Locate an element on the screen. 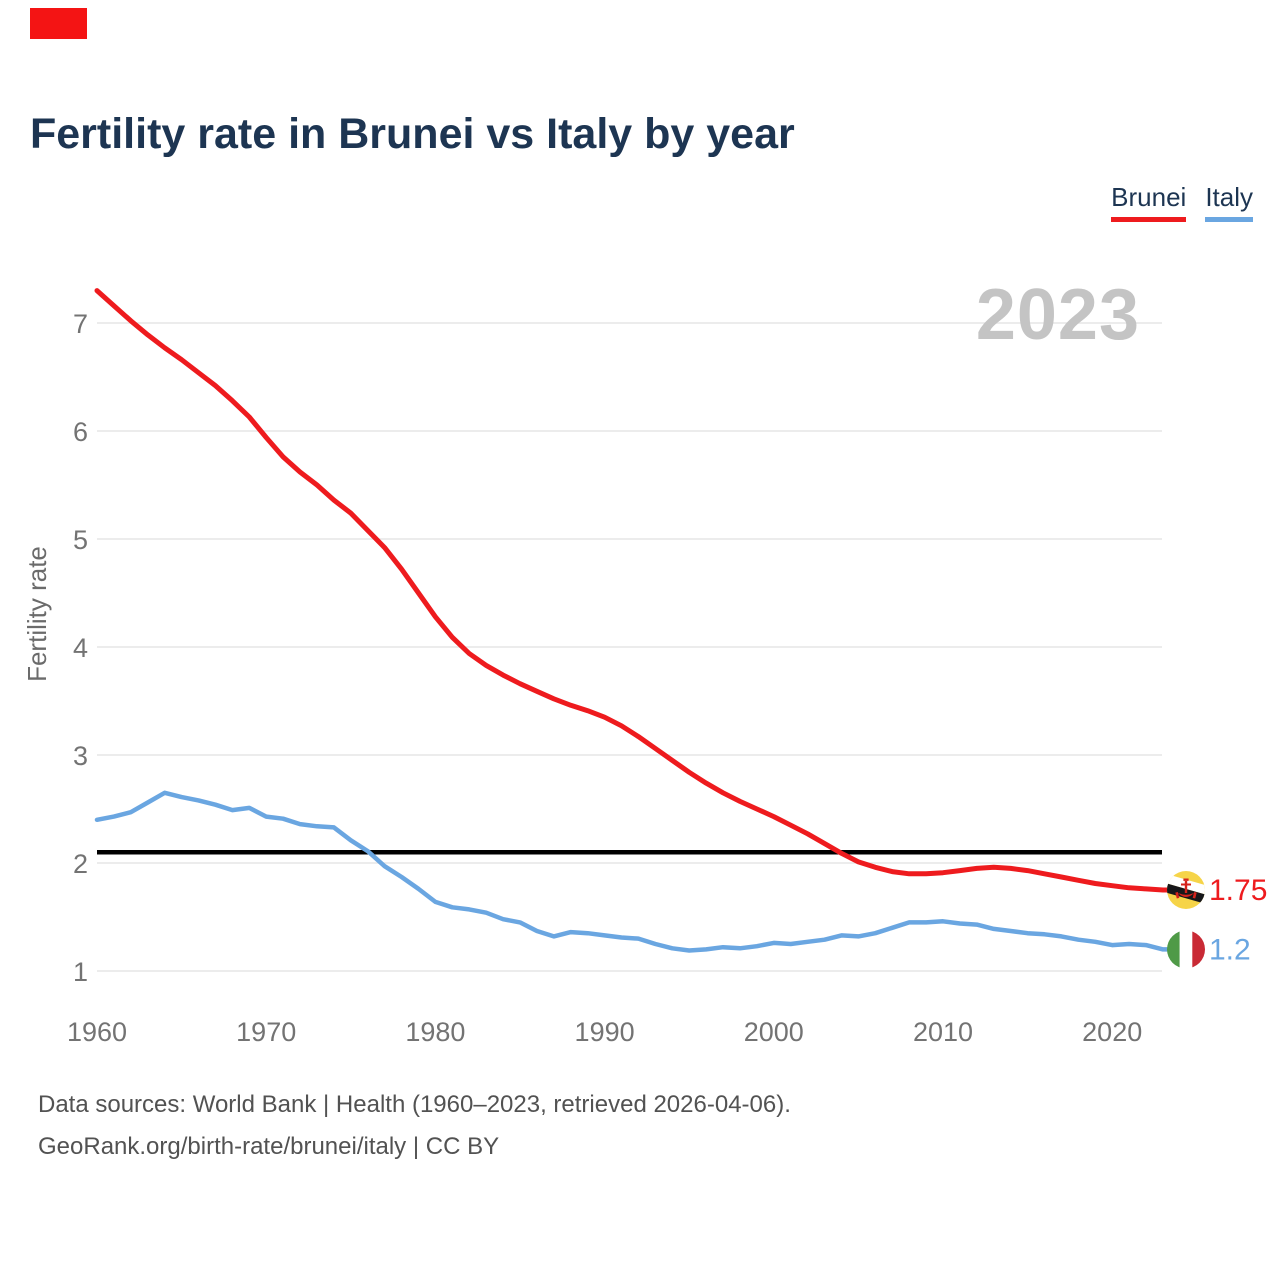 Image resolution: width=1280 pixels, height=1280 pixels. x-tick-label: 1970 is located at coordinates (266, 1032).